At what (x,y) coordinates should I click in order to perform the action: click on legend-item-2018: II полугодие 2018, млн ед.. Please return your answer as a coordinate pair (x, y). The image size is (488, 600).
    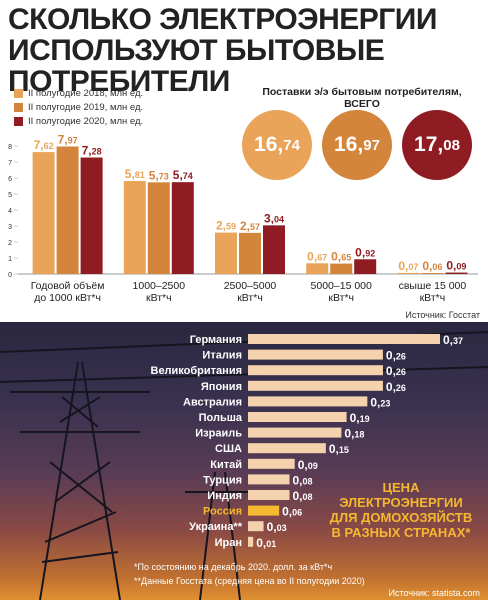
    Looking at the image, I should click on (78, 93).